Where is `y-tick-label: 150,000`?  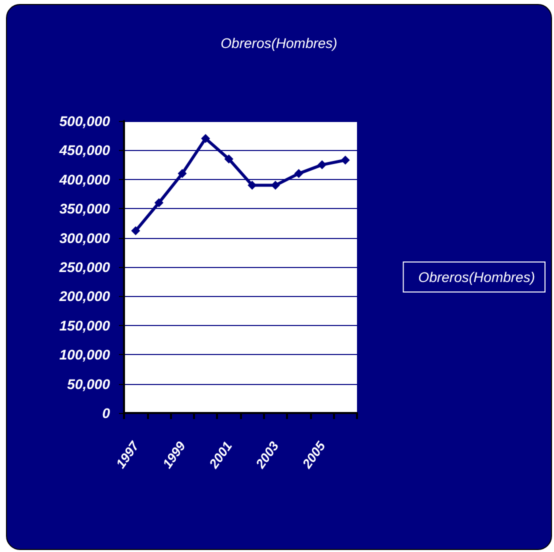
y-tick-label: 150,000 is located at coordinates (84, 325).